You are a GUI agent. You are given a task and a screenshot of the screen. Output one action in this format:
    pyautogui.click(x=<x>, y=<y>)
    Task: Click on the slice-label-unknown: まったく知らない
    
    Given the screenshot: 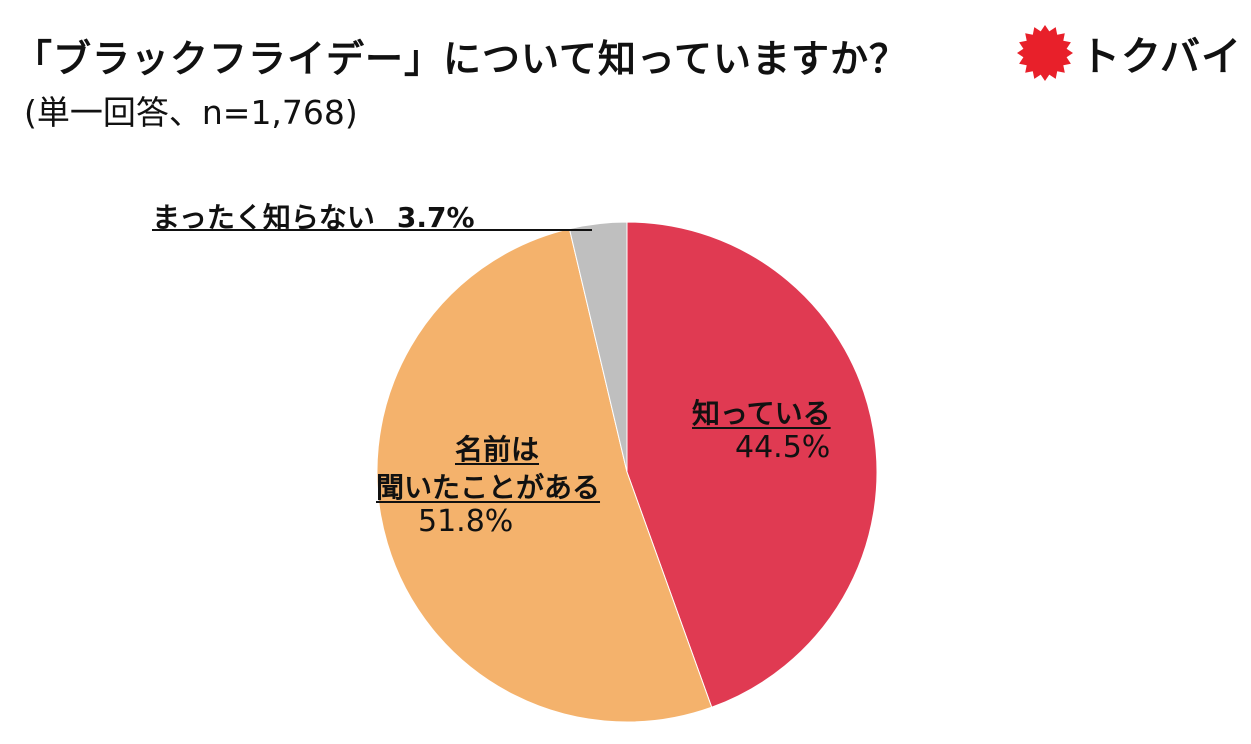 What is the action you would take?
    pyautogui.click(x=263, y=217)
    